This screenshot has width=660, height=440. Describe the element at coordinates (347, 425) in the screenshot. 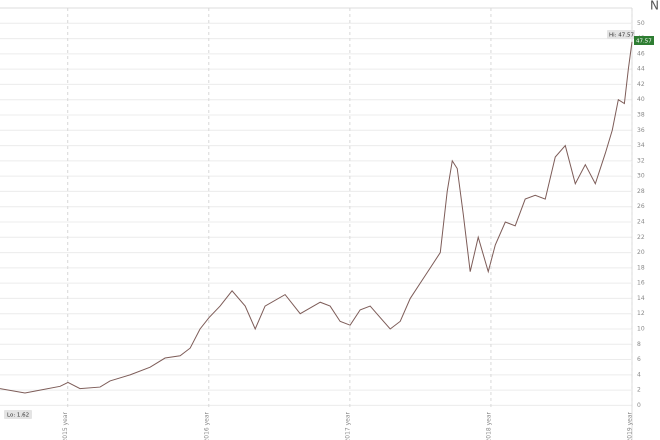

I see `x-tick-label: 2017 year` at that location.